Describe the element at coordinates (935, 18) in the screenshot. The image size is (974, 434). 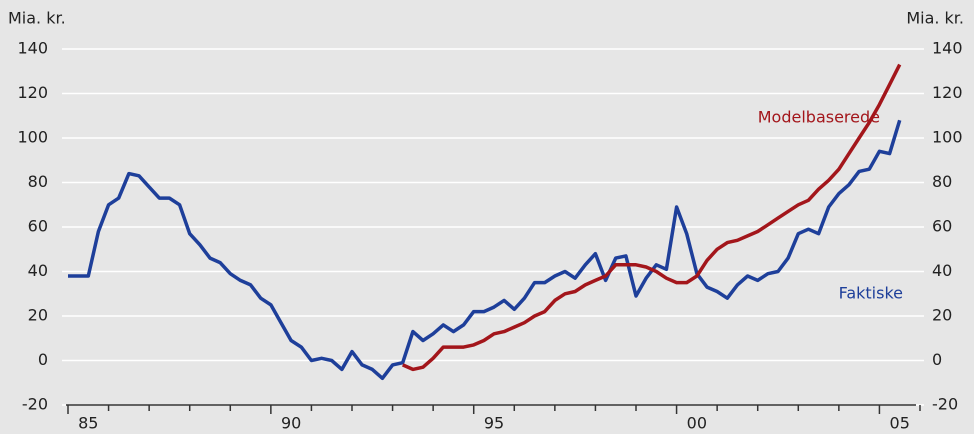
I see `y2-axis-label: Mia. kr.` at that location.